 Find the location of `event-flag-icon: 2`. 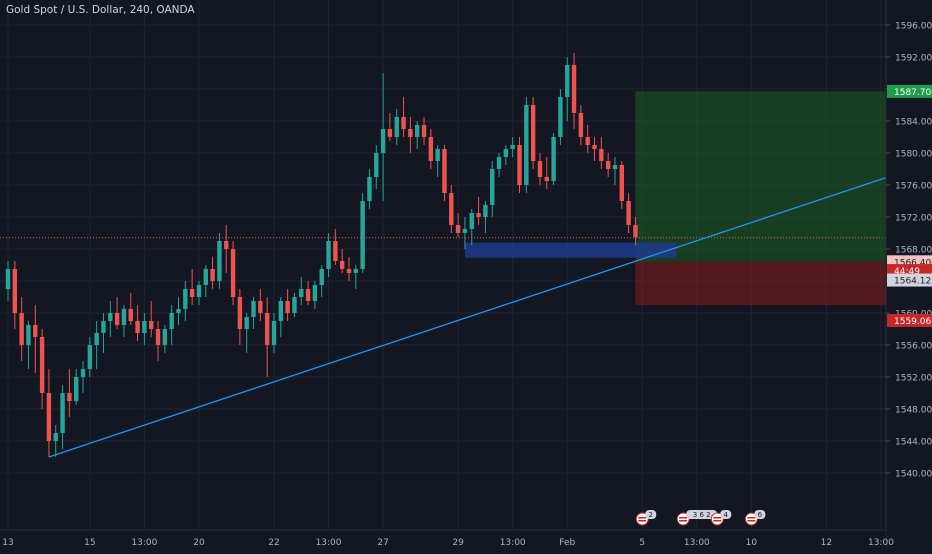

event-flag-icon: 2 is located at coordinates (646, 518).